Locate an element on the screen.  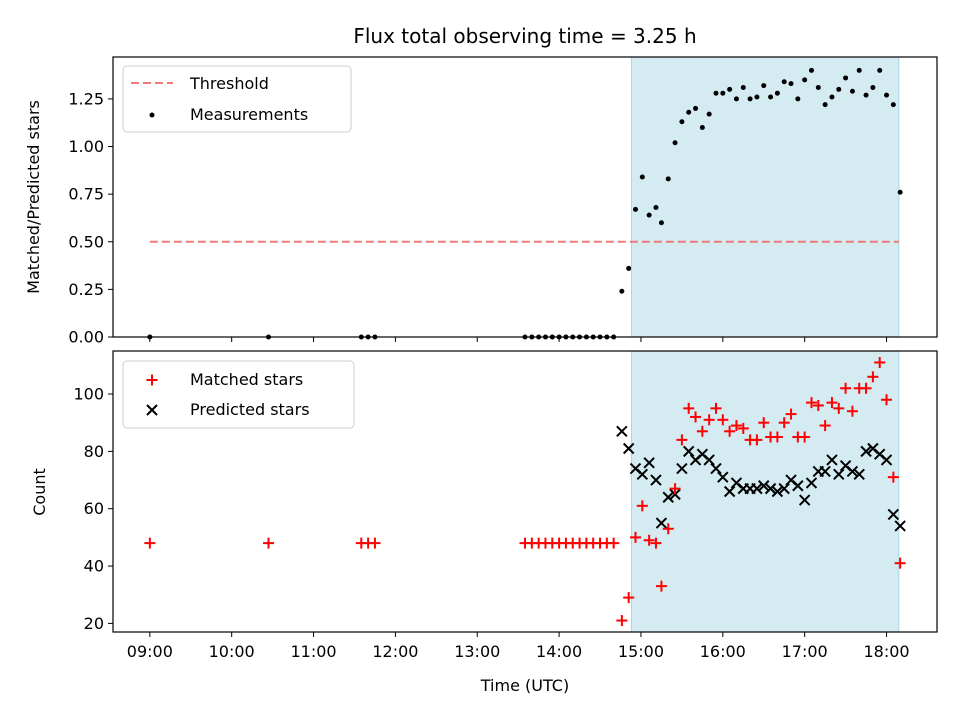
bottom-legend-box is located at coordinates (238, 394).